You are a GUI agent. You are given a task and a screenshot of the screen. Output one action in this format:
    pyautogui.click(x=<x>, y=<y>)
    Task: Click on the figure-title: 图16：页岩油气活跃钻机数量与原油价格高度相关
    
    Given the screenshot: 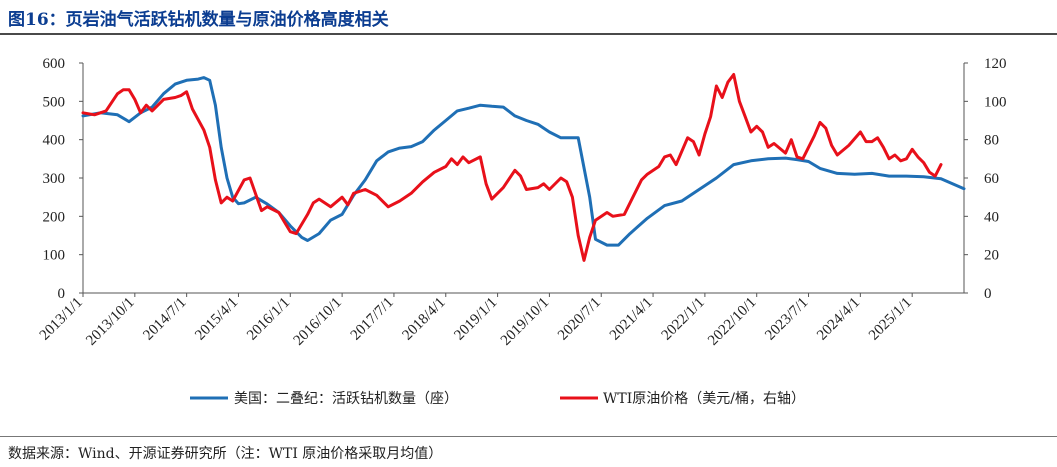 What is the action you would take?
    pyautogui.click(x=198, y=20)
    